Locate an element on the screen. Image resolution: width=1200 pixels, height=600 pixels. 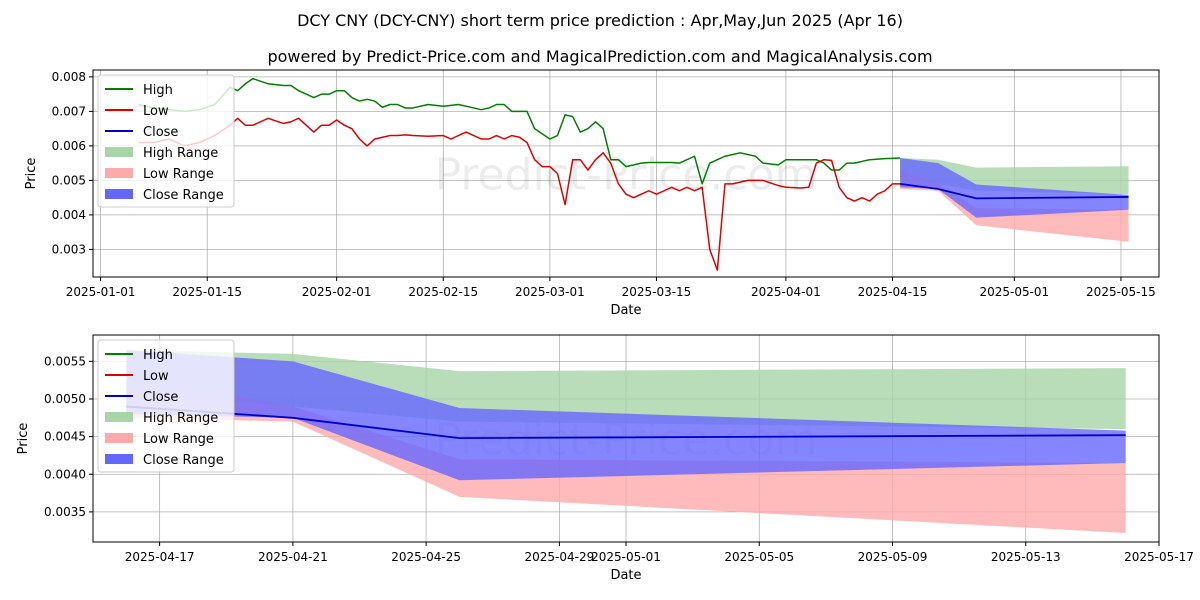
y-tick-label: 0.007 is located at coordinates (69, 111).